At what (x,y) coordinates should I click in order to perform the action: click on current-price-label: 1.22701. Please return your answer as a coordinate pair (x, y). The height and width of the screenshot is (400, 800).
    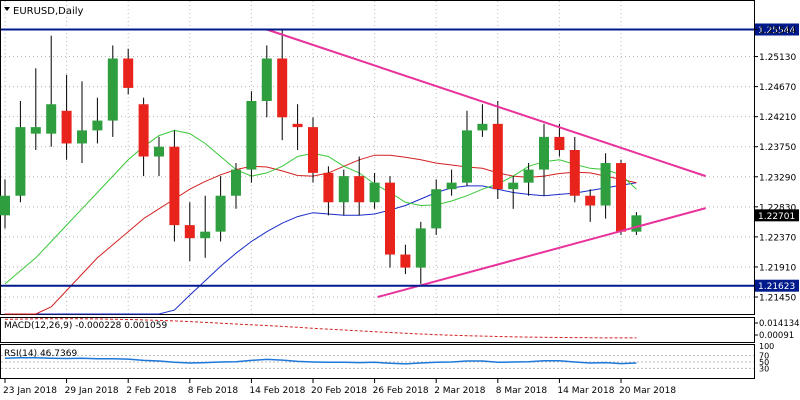
    Looking at the image, I should click on (776, 217).